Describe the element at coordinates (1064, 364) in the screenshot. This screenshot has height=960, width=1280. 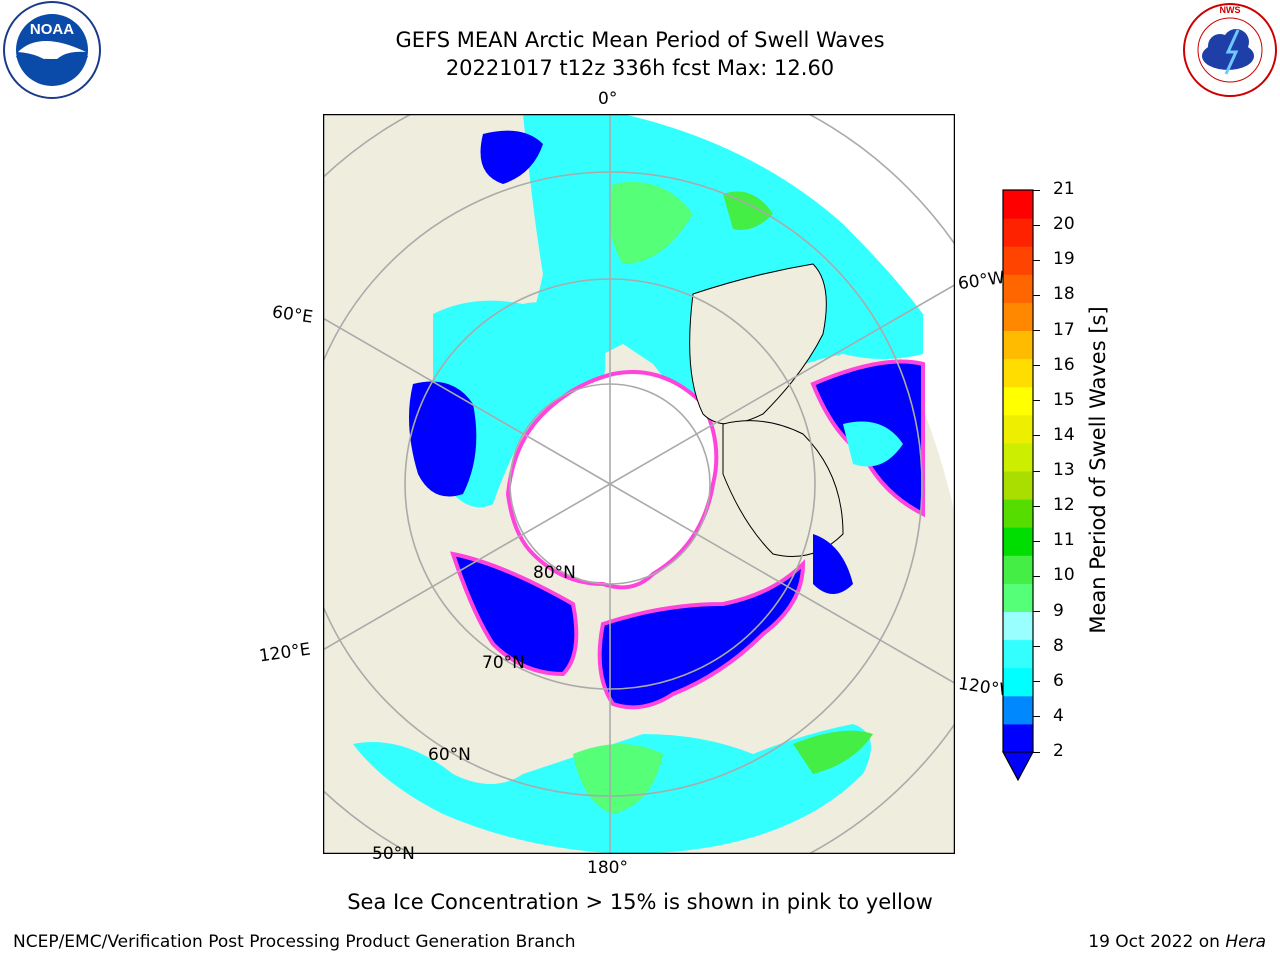
I see `colorbar-tick-label: 16` at that location.